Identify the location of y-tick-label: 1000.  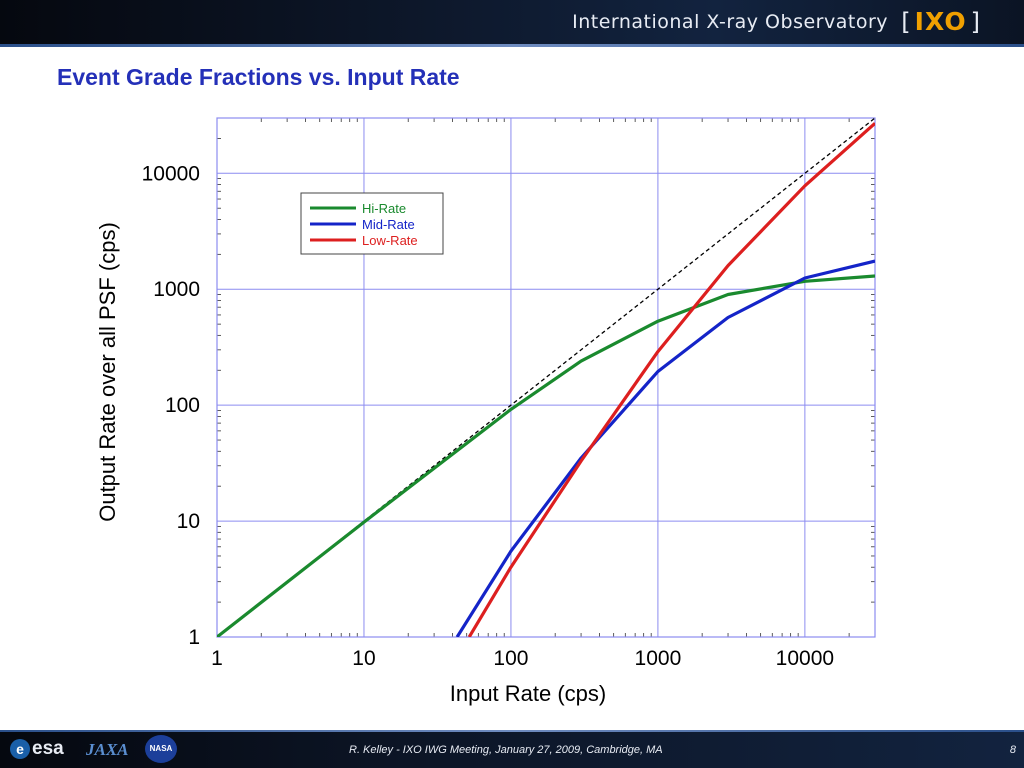
(176, 289).